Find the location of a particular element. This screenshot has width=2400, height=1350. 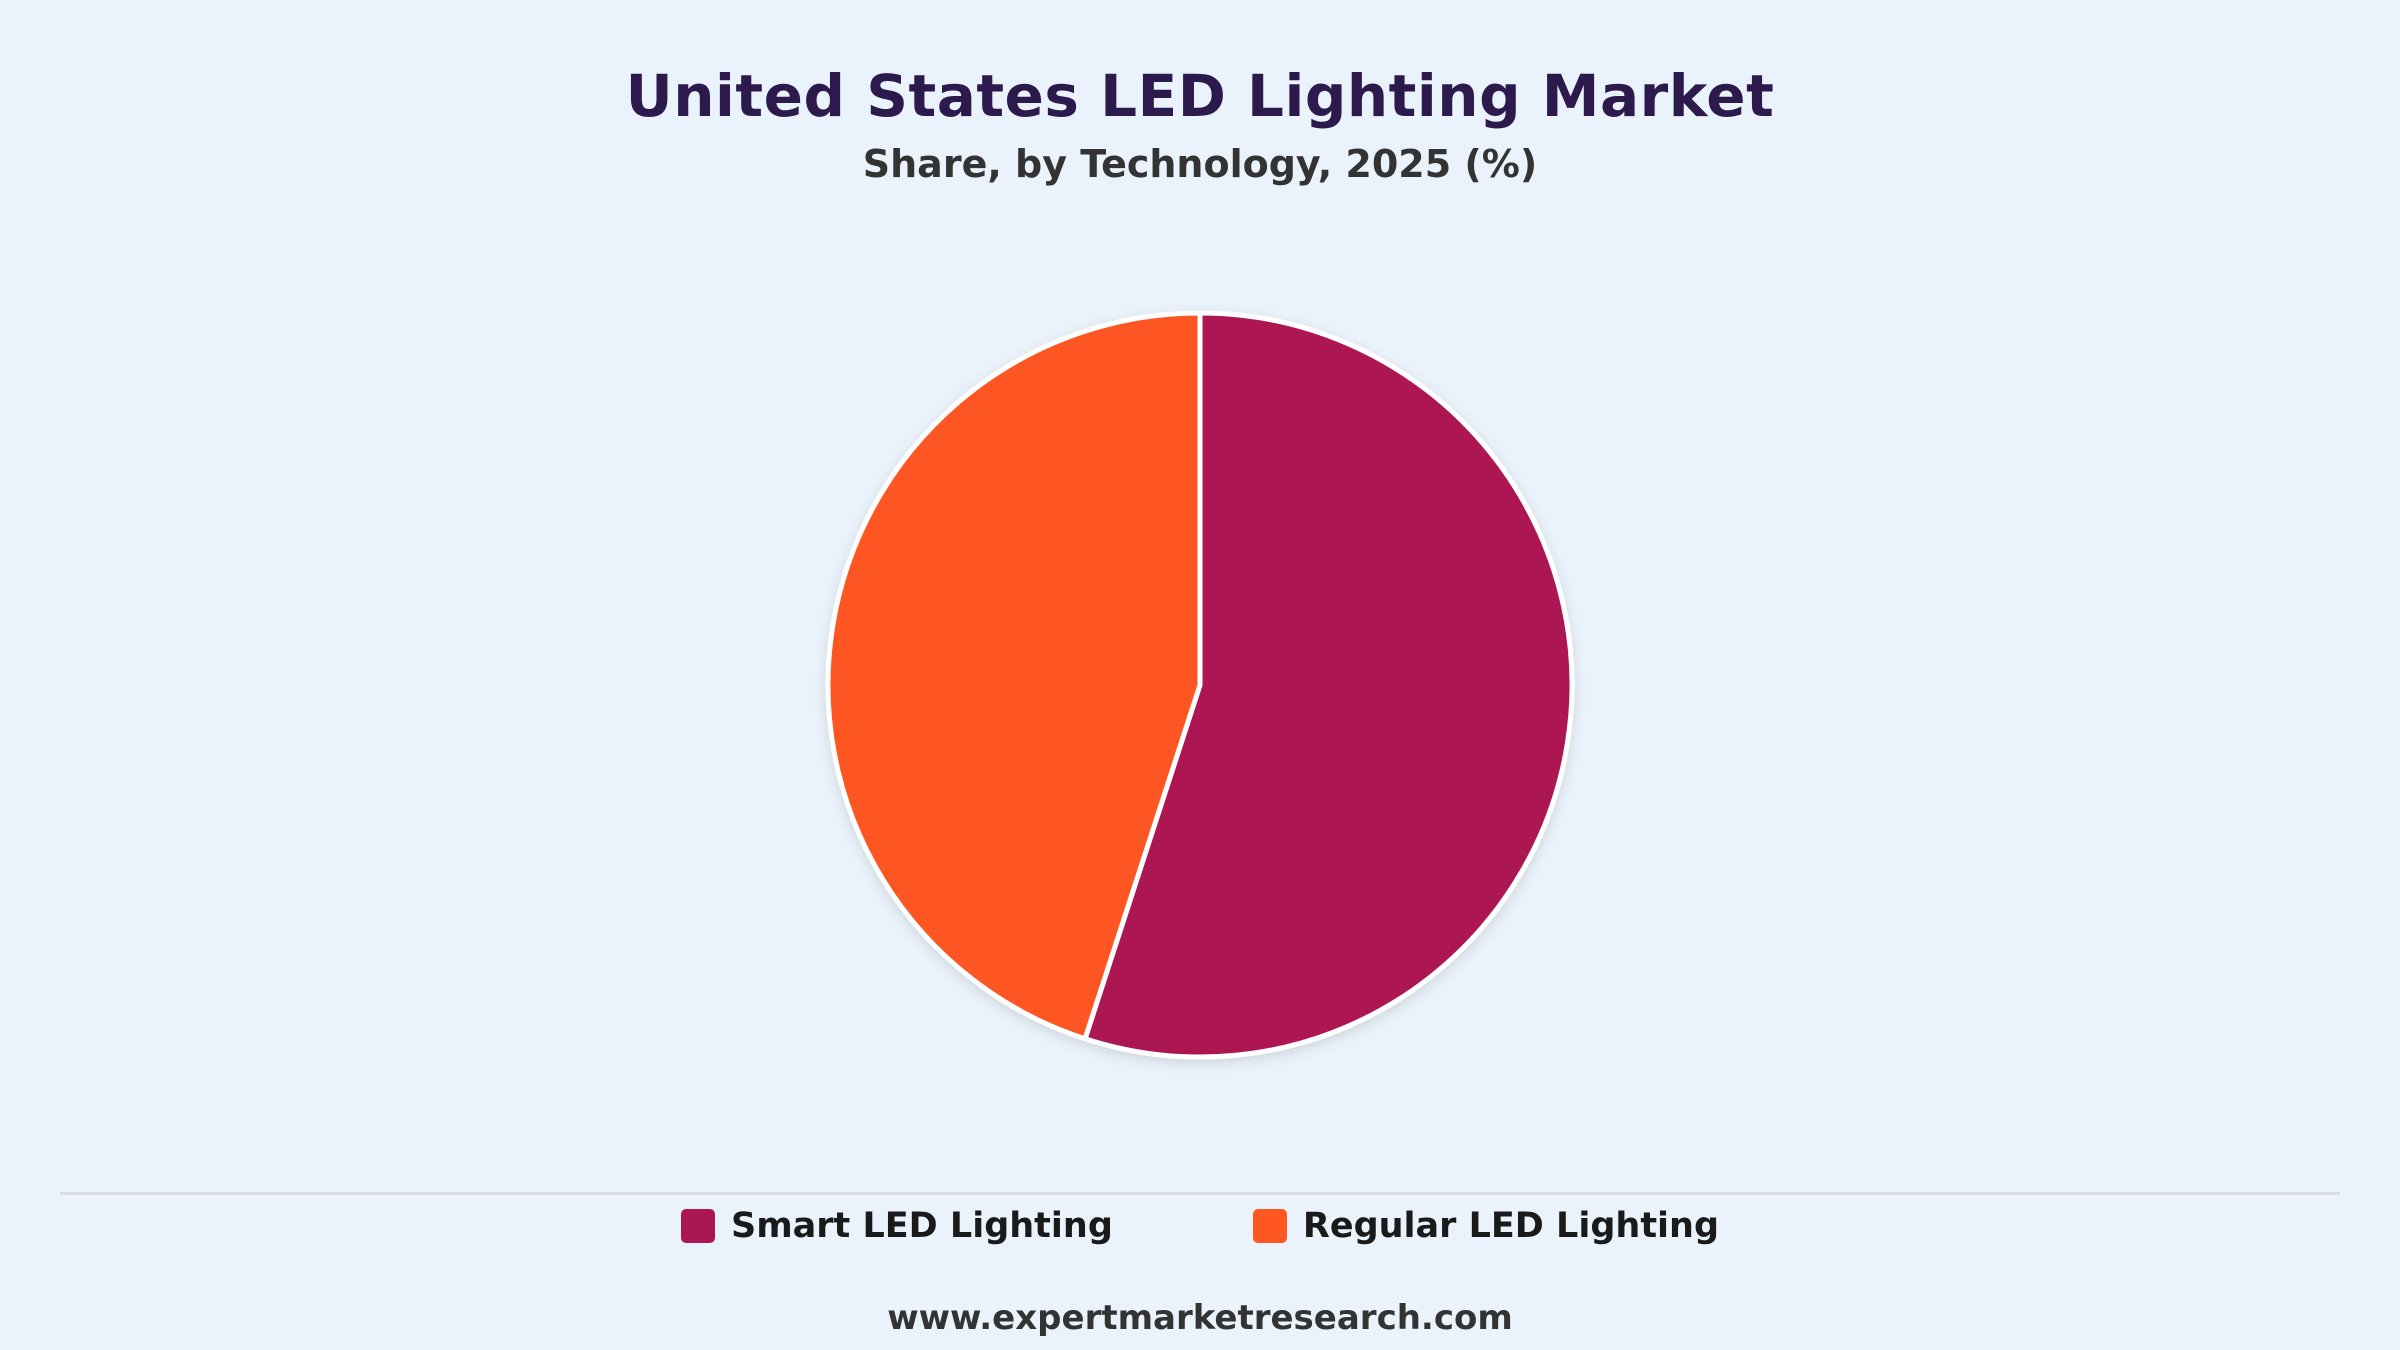

legend-label-regular-led: Regular LED Lighting is located at coordinates (1511, 1226).